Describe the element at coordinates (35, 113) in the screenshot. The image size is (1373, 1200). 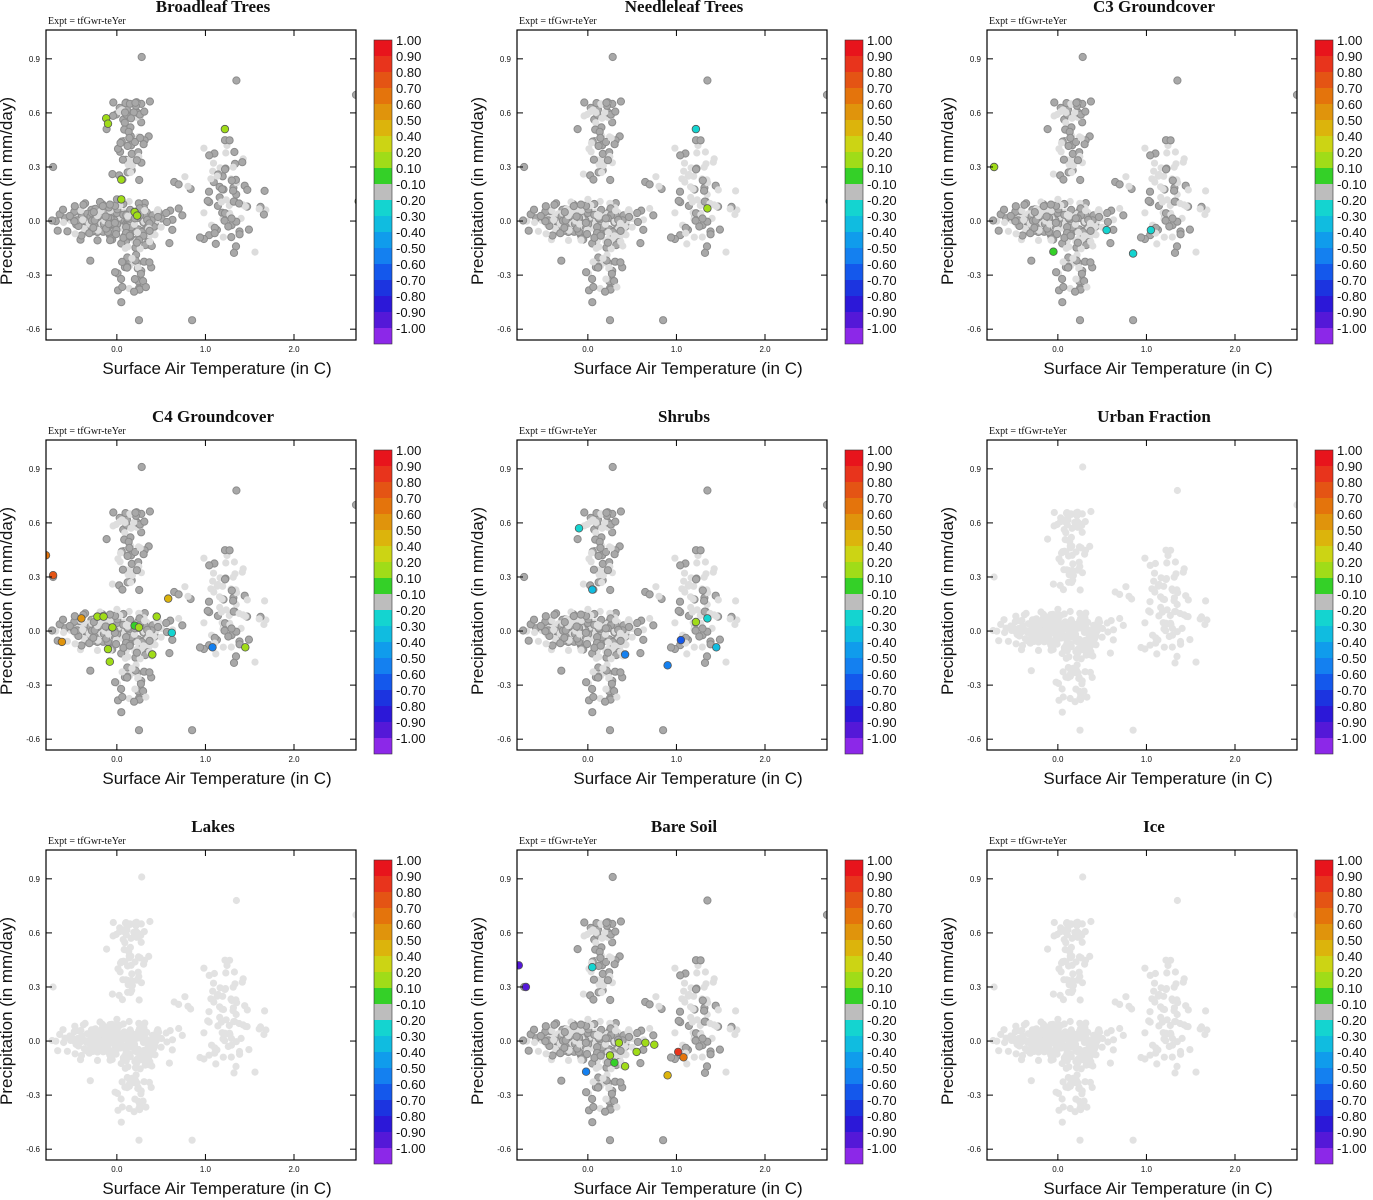
I see `y-tick-label: 0.6` at that location.